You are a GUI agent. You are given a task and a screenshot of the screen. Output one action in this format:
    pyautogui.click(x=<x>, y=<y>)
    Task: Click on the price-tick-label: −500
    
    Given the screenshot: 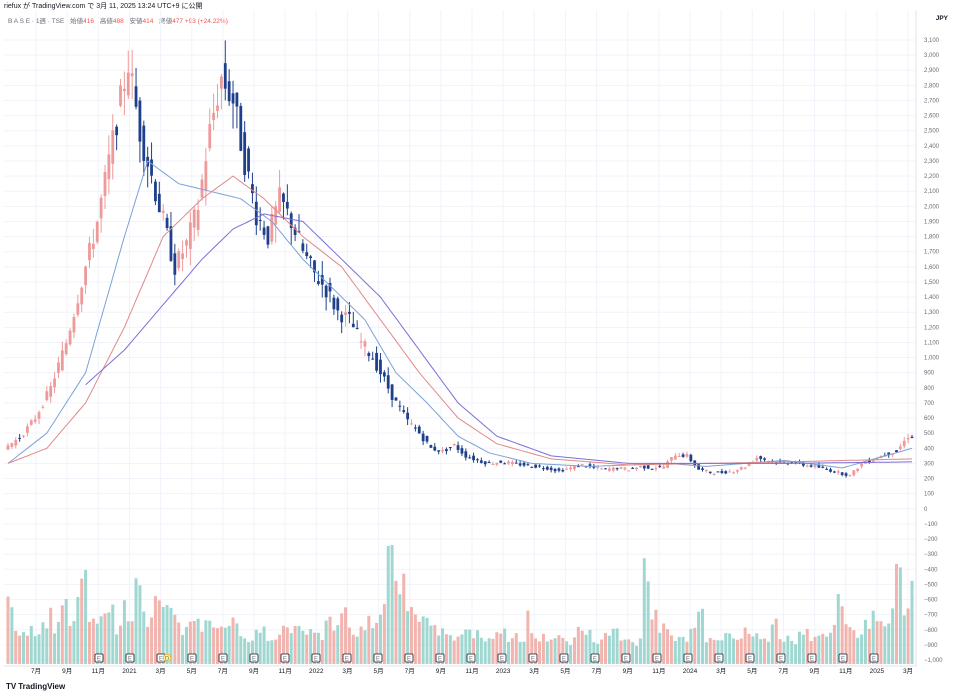 What is the action you would take?
    pyautogui.click(x=931, y=585)
    